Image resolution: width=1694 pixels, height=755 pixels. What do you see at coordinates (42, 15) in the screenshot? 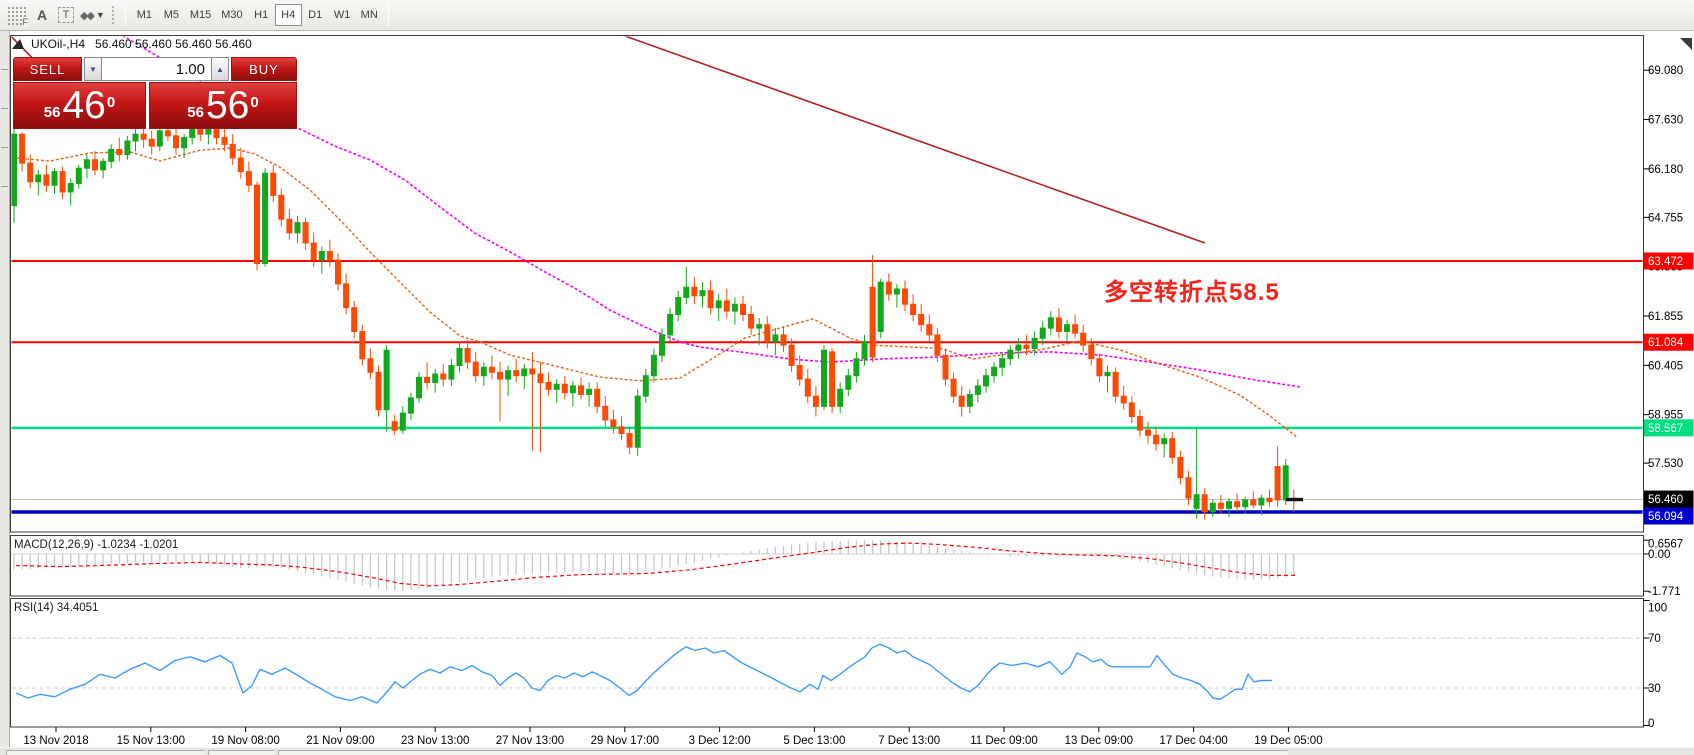
I see `label-tool-button: A` at bounding box center [42, 15].